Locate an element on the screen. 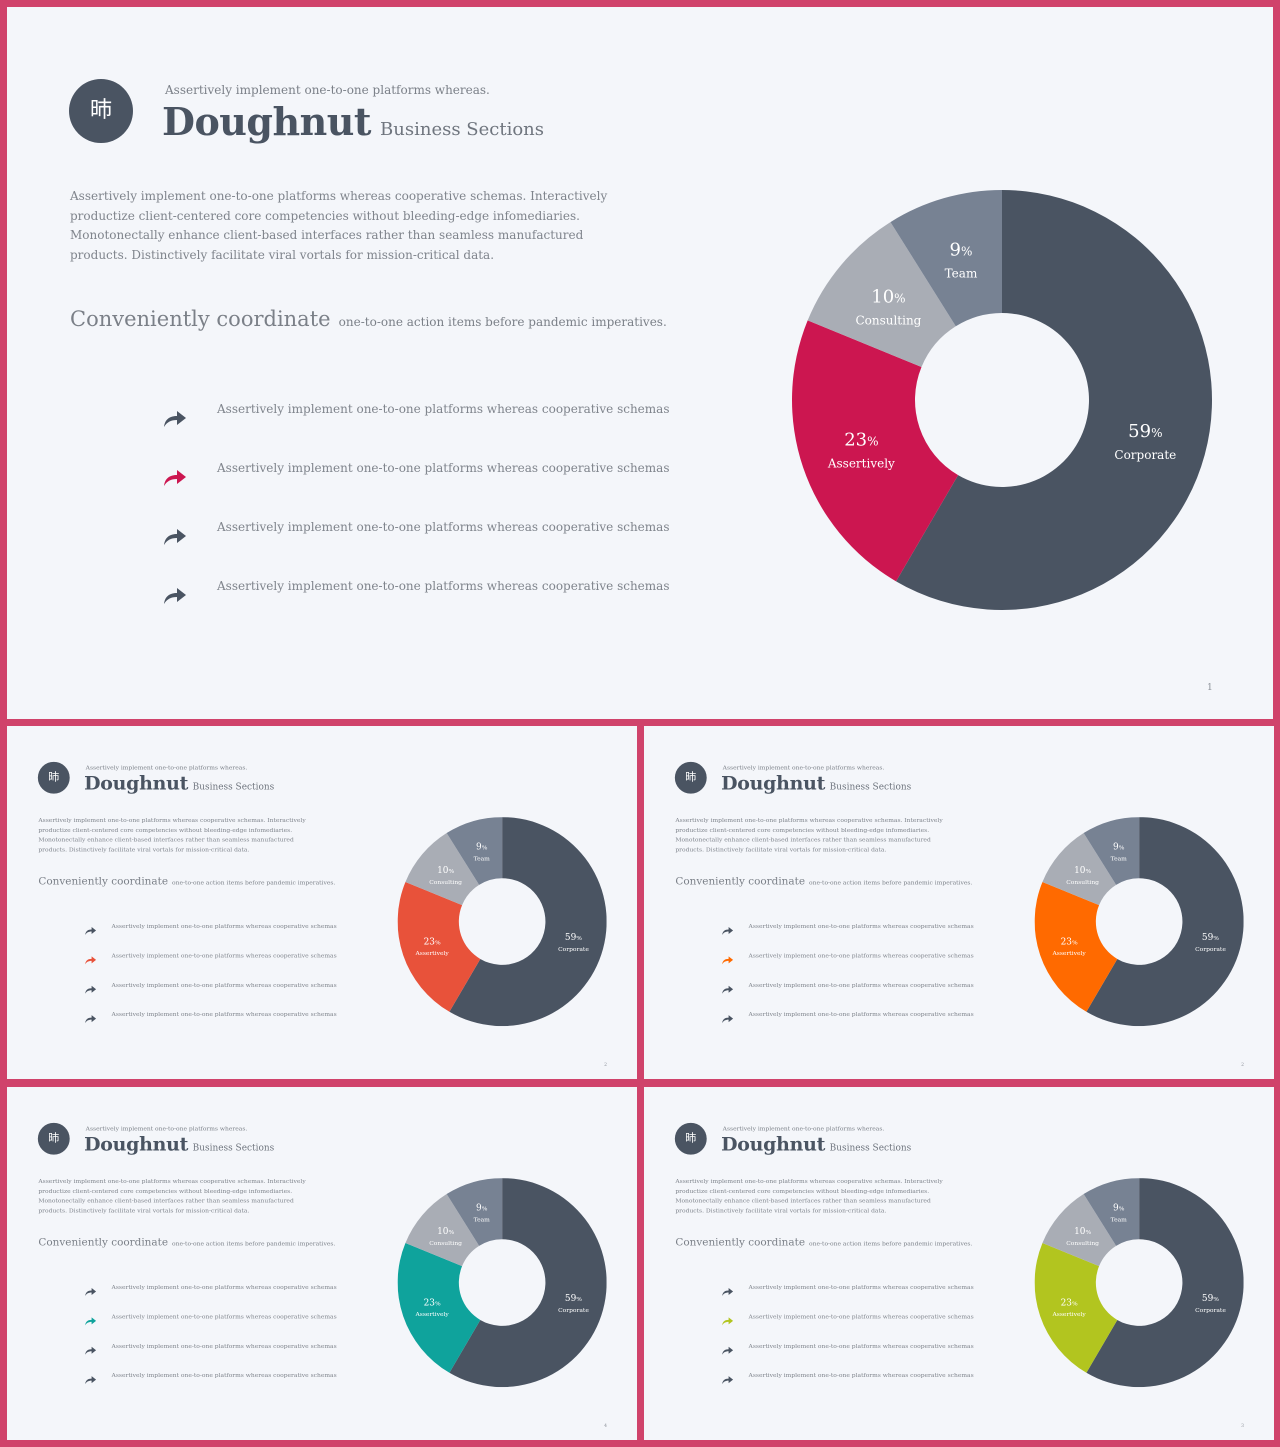 Image resolution: width=1280 pixels, height=1447 pixels. slice-value-team: 9% is located at coordinates (482, 848).